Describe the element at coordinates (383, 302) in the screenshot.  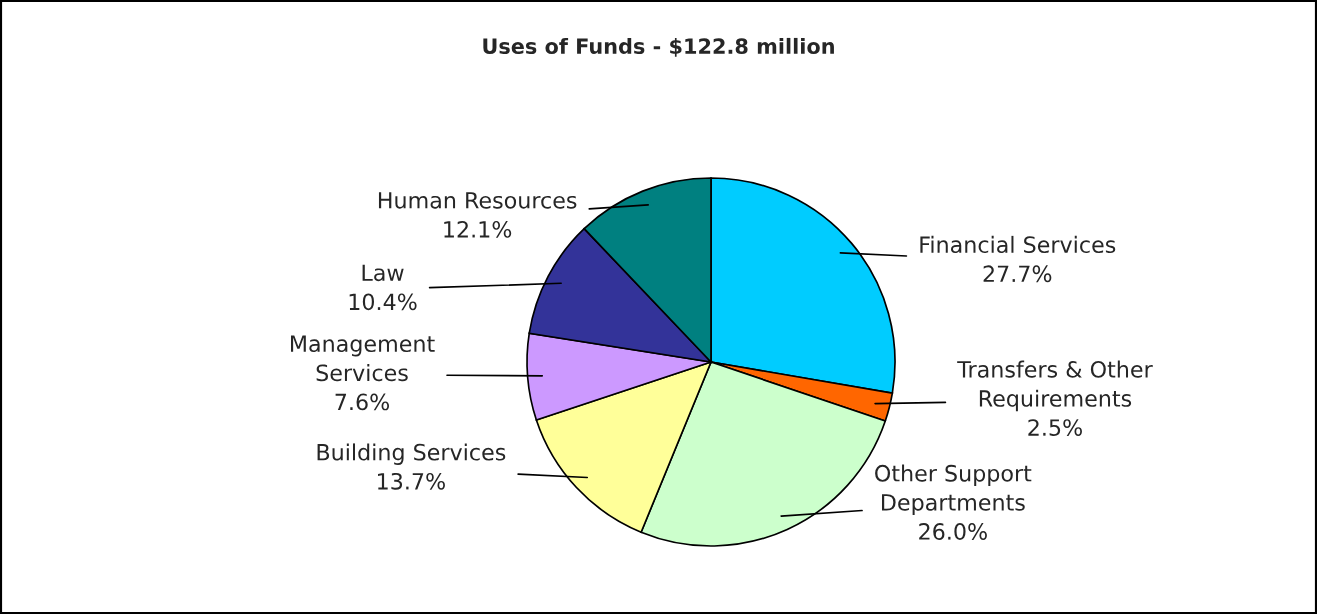
I see `data-label: 10.4%` at that location.